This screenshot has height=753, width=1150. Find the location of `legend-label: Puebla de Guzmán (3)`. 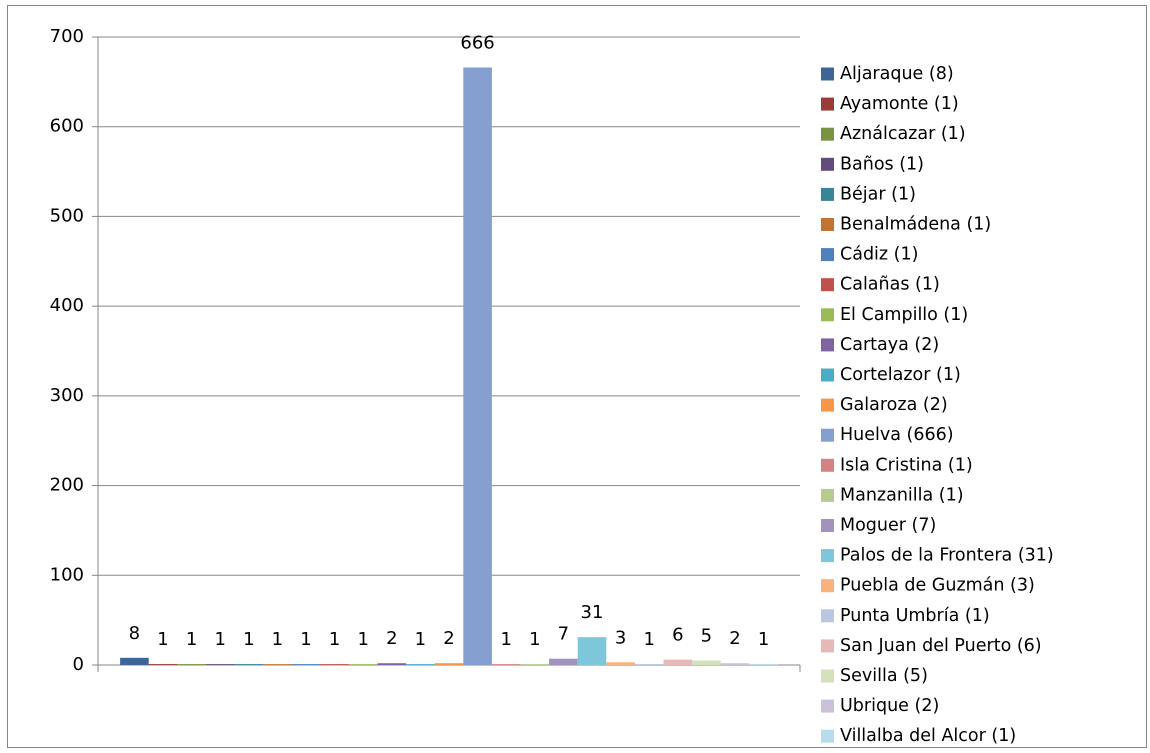

legend-label: Puebla de Guzmán (3) is located at coordinates (937, 586).